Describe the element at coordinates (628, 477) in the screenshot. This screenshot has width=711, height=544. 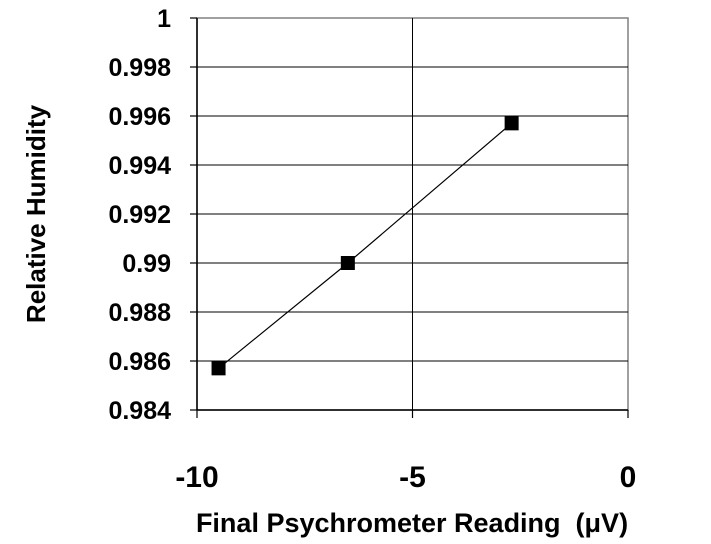
I see `x-tick-label: 0` at that location.